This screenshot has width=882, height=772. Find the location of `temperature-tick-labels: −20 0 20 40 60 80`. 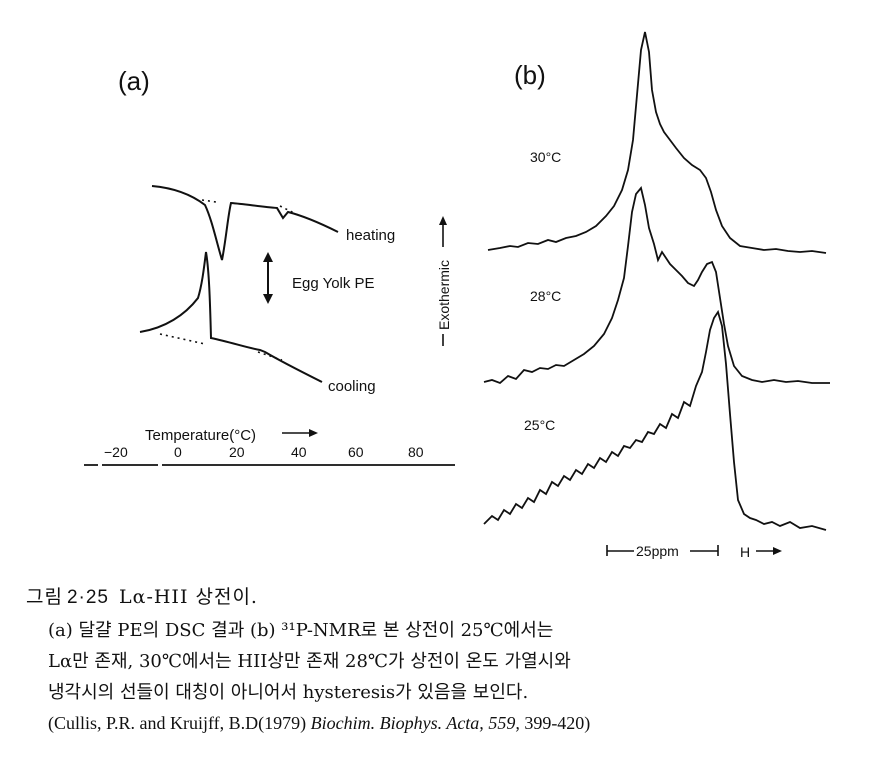

temperature-tick-labels: −20 0 20 40 60 80 is located at coordinates (264, 452).